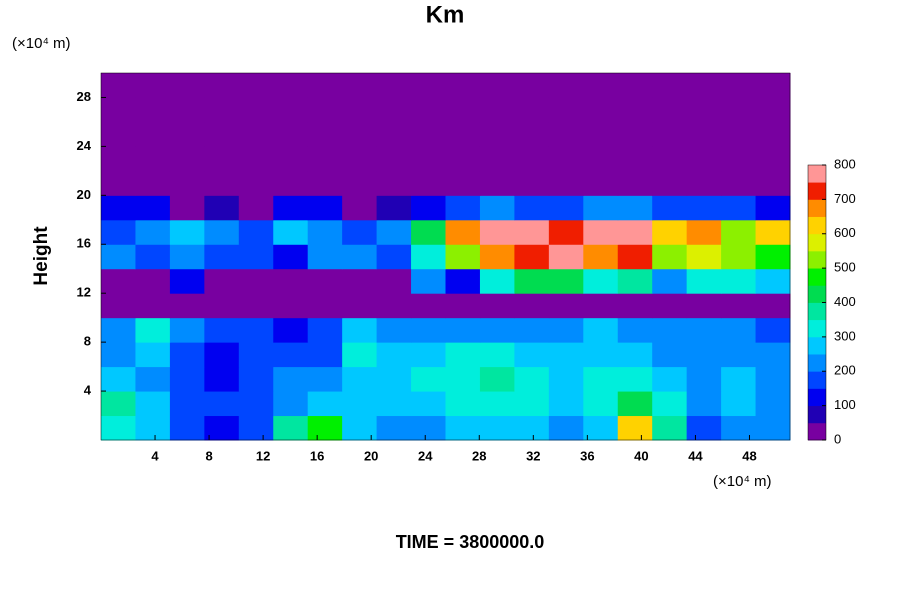  Describe the element at coordinates (533, 455) in the screenshot. I see `x-tick-label: 32` at that location.